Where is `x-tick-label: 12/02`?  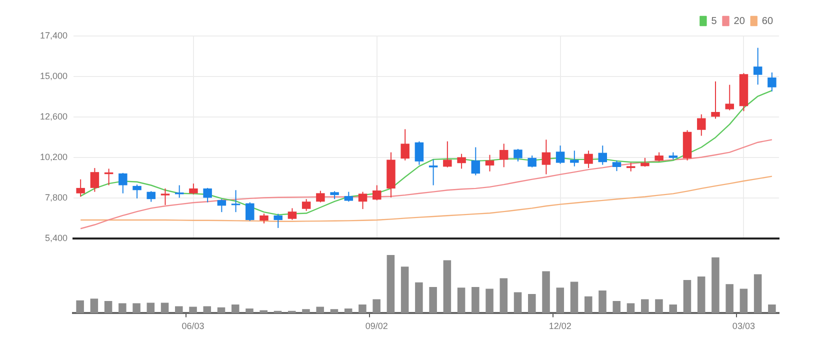
x-tick-label: 12/02 is located at coordinates (560, 326).